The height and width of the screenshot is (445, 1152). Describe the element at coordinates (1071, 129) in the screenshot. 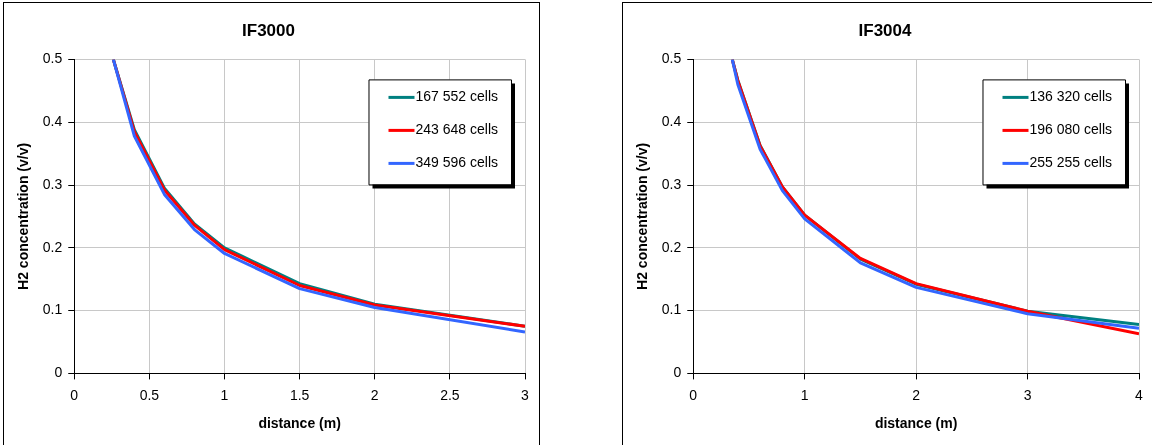

I see `legend-label: 196 080 cells` at that location.